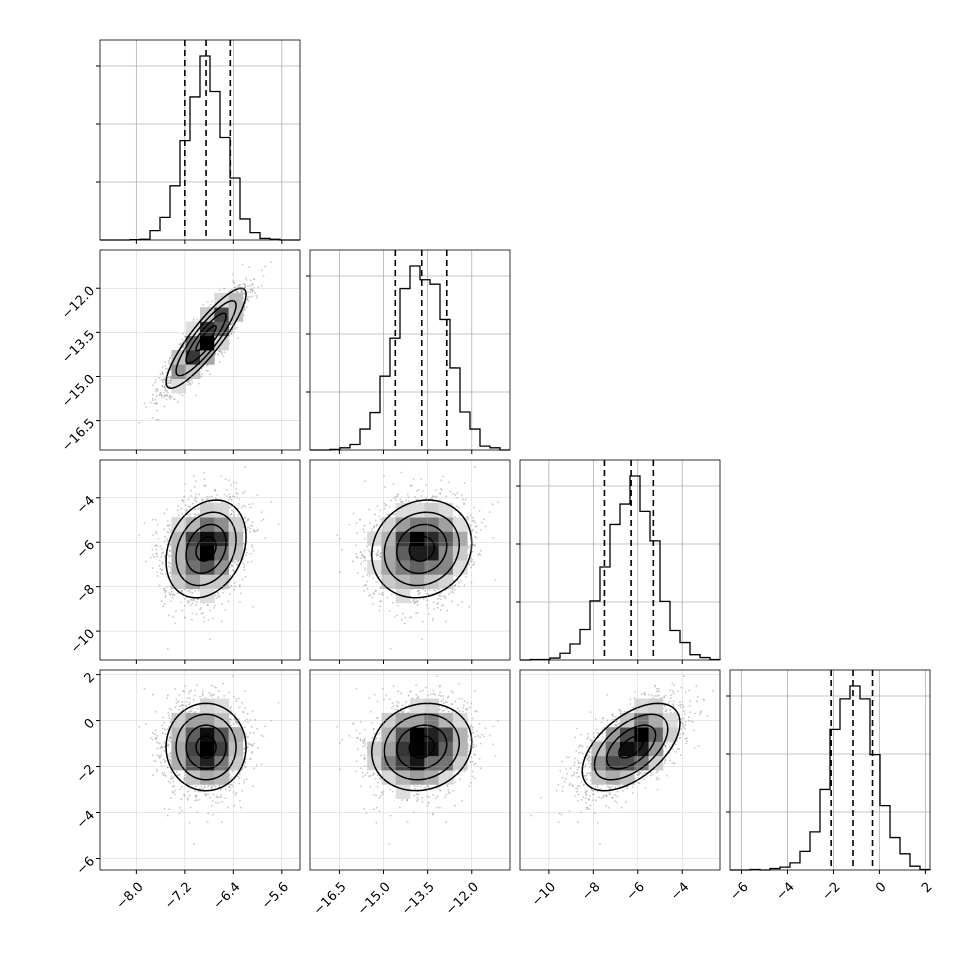 The height and width of the screenshot is (970, 970). I want to click on hist-frame, so click(830, 770).